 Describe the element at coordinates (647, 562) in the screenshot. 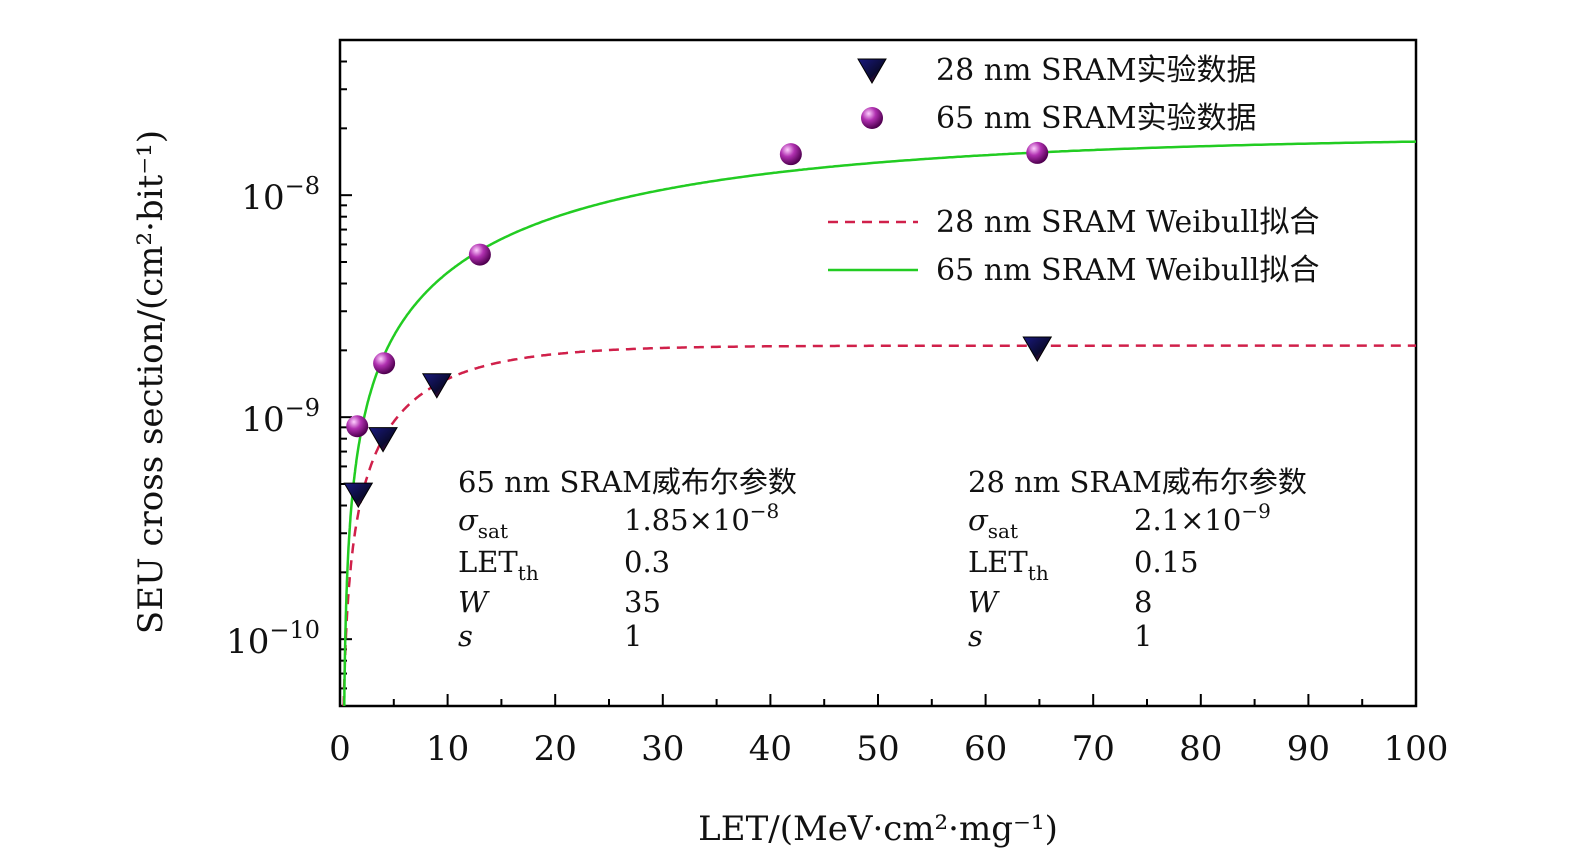

I see `parameter-value: 0.3` at that location.